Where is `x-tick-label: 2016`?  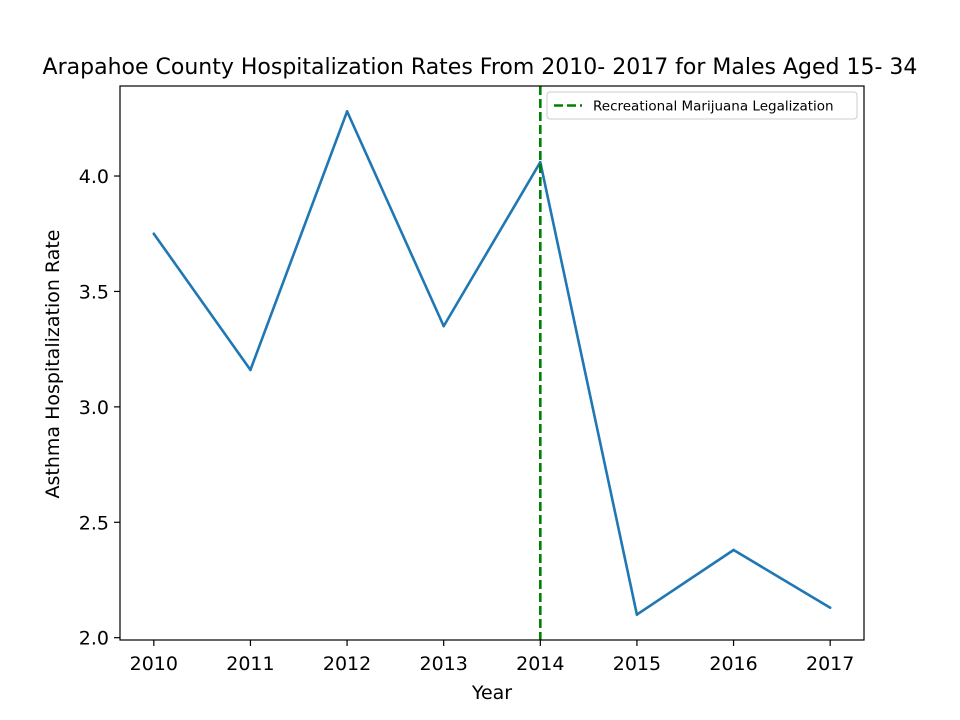 x-tick-label: 2016 is located at coordinates (733, 664).